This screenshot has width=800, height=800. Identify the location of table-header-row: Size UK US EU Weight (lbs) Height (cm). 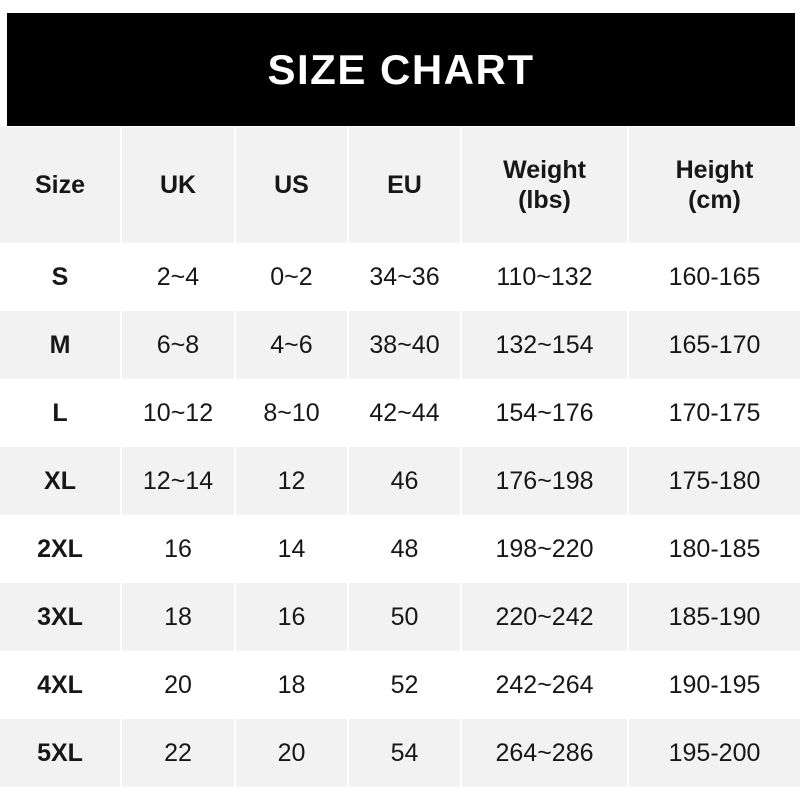
(400, 185).